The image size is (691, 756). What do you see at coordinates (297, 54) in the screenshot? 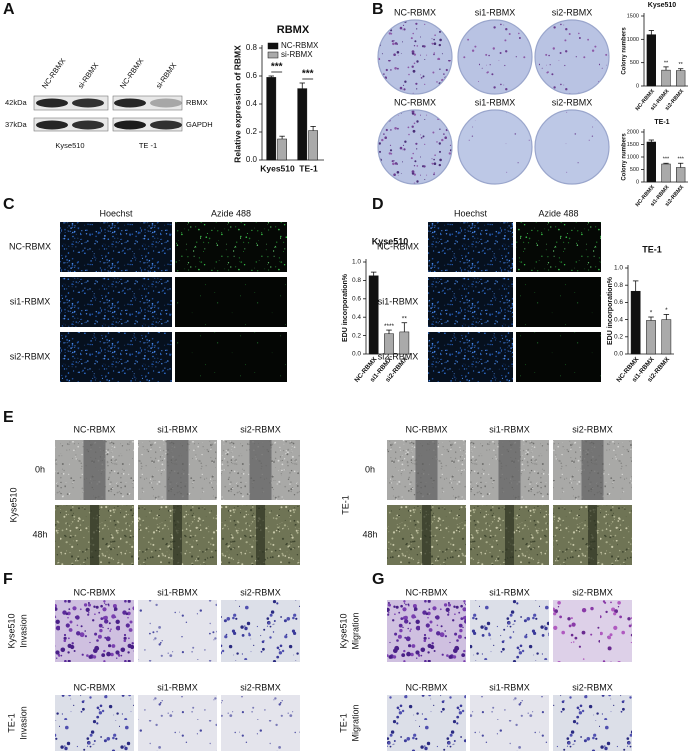
I see `legend-label: si-RBMX` at bounding box center [297, 54].